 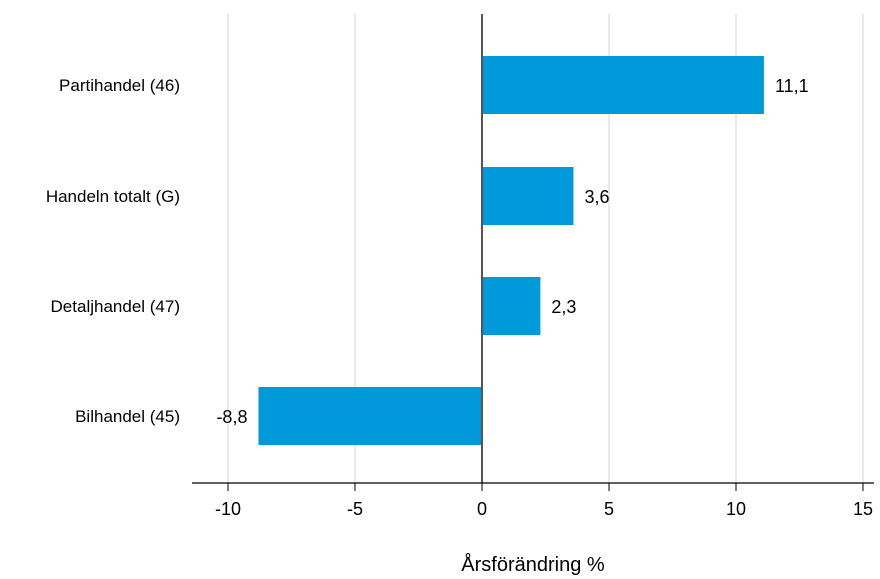 I want to click on data-label: -8,8, so click(x=231, y=417).